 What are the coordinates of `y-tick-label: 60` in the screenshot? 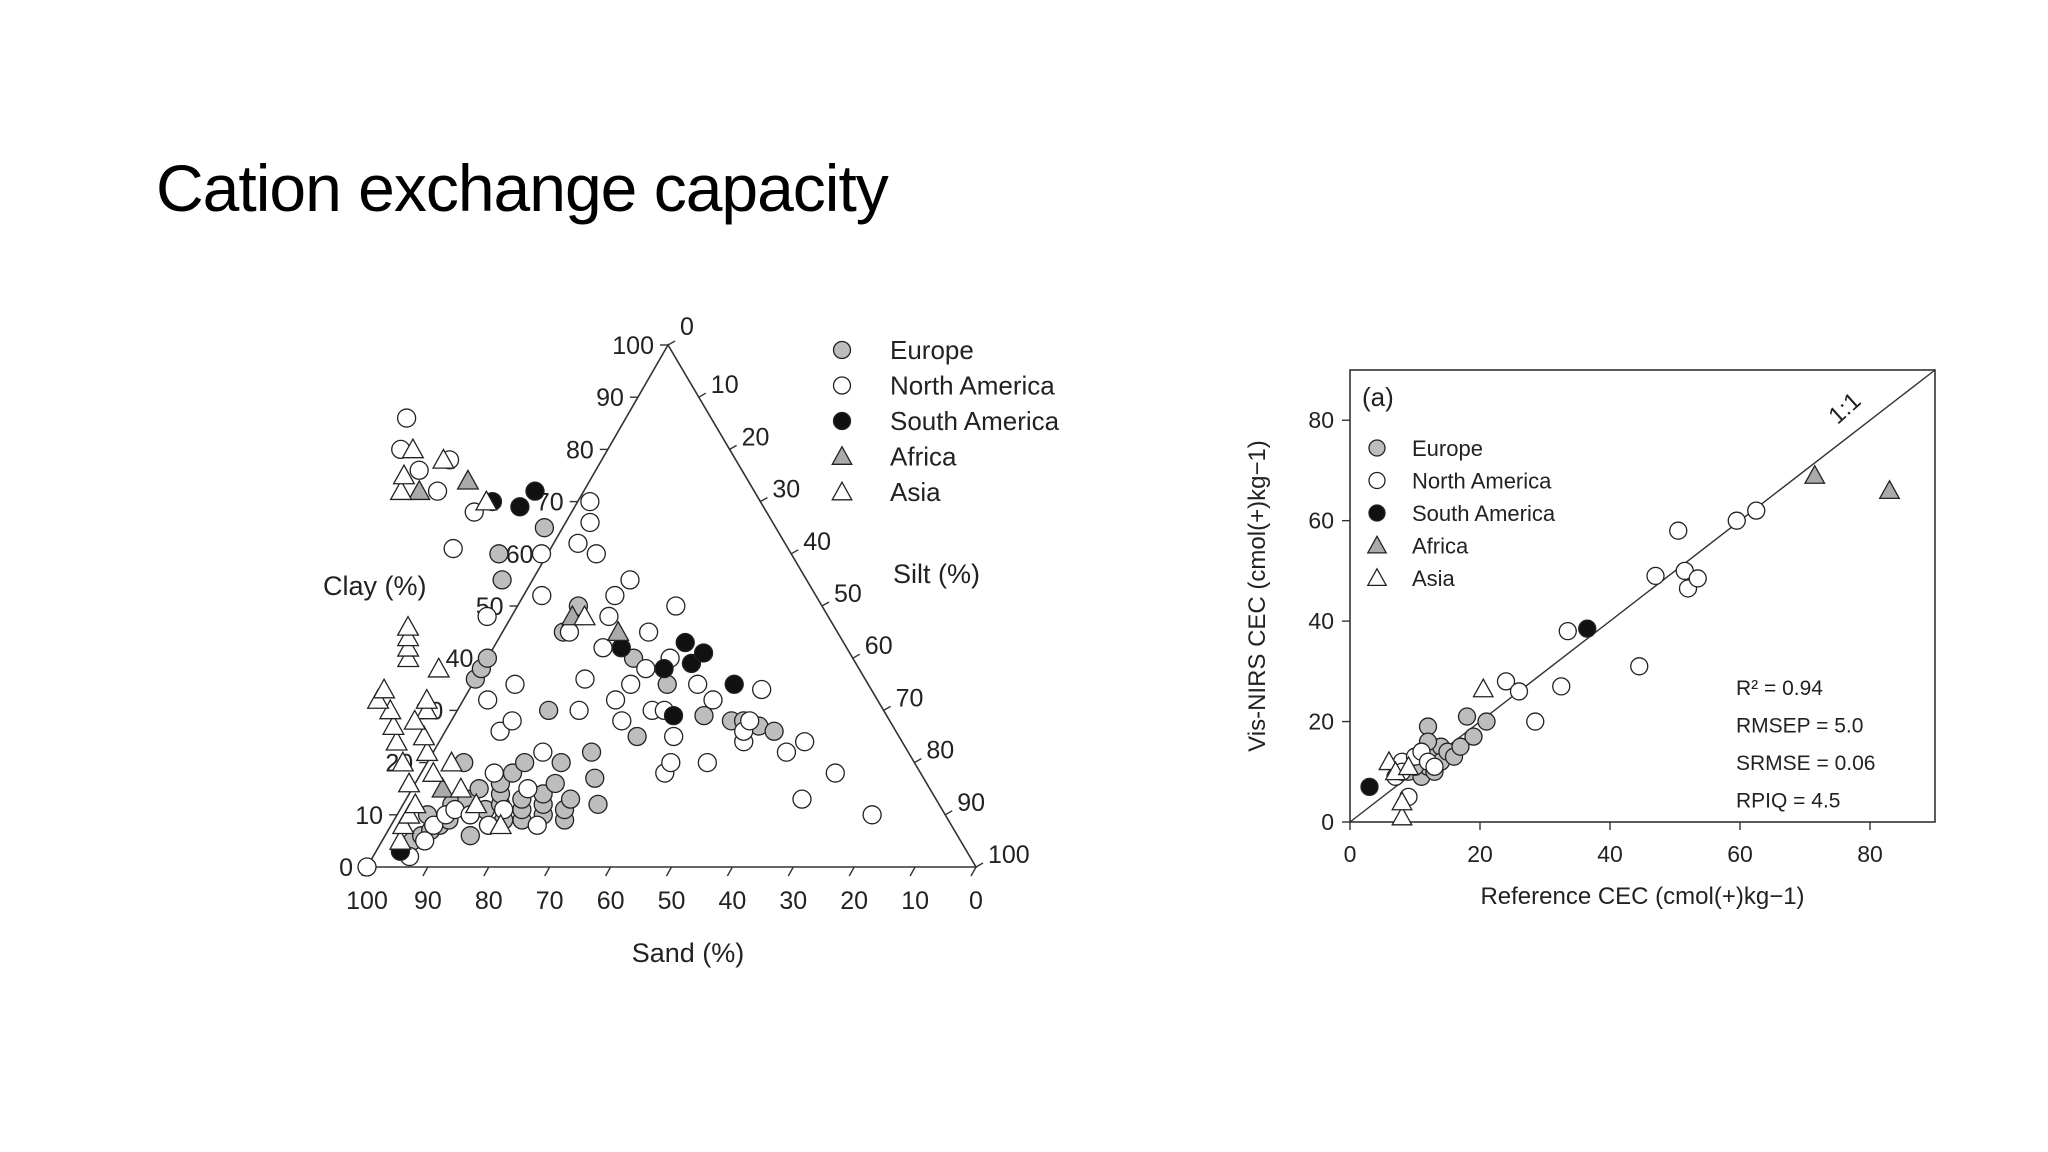 It's located at (1321, 521).